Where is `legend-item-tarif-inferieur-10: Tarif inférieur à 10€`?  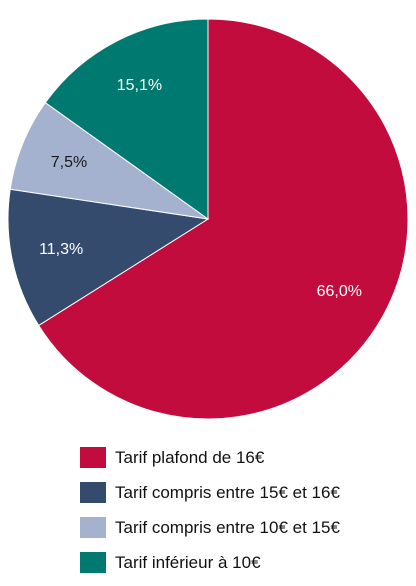
legend-item-tarif-inferieur-10: Tarif inférieur à 10€ is located at coordinates (245, 562).